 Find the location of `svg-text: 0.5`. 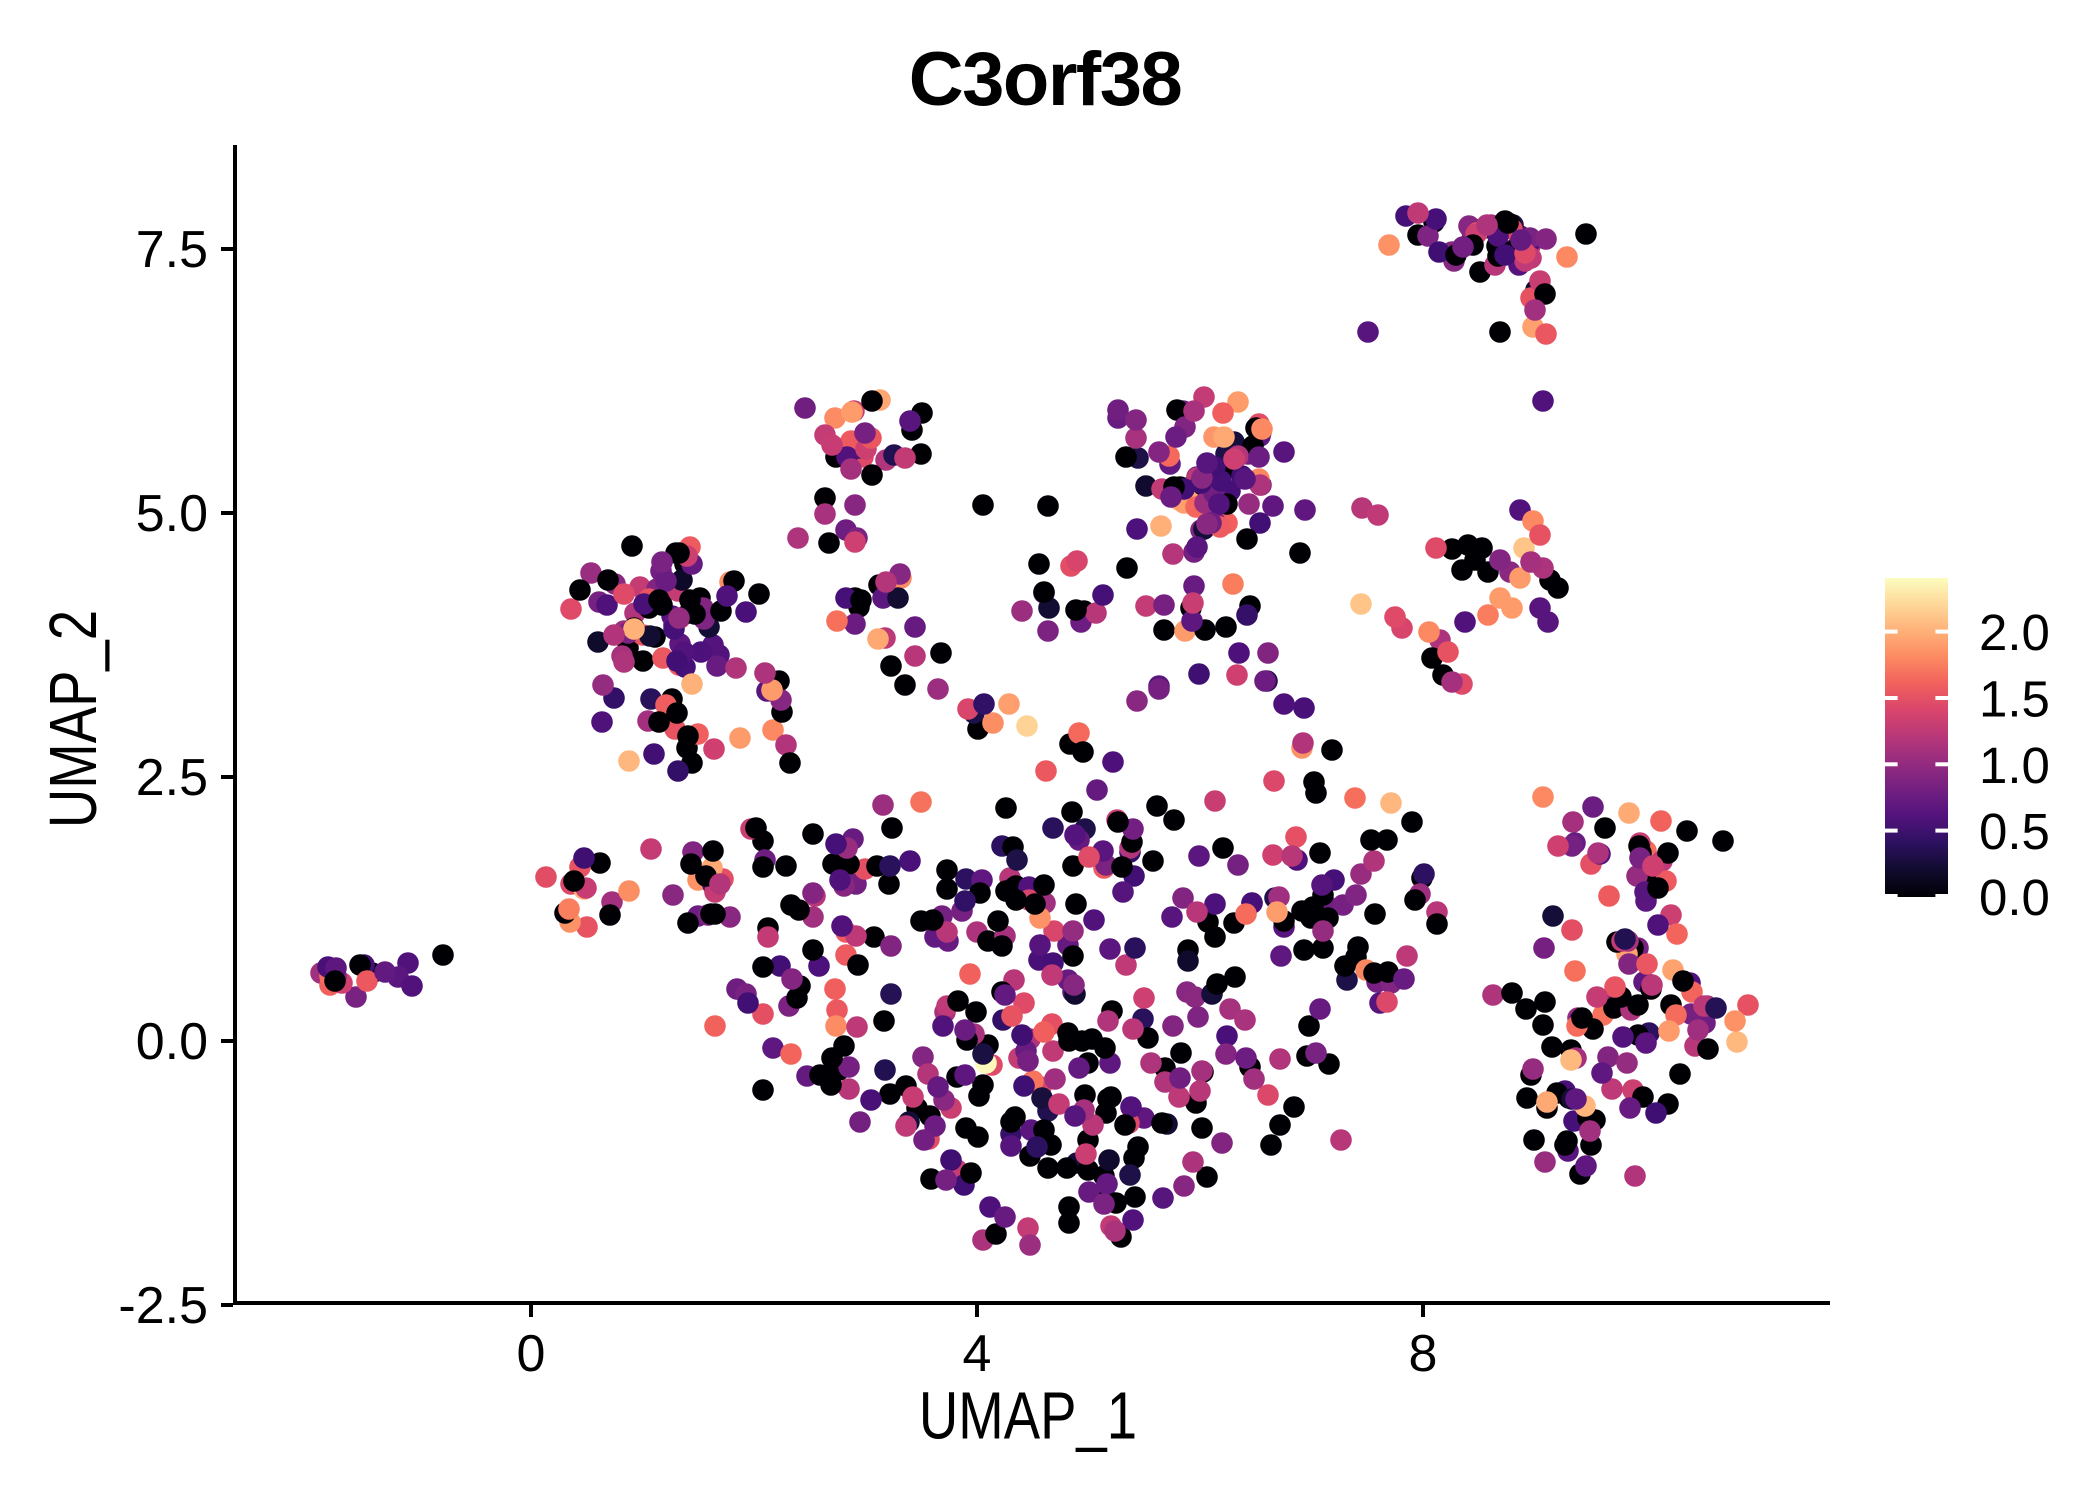

svg-text: 0.5 is located at coordinates (2014, 831).